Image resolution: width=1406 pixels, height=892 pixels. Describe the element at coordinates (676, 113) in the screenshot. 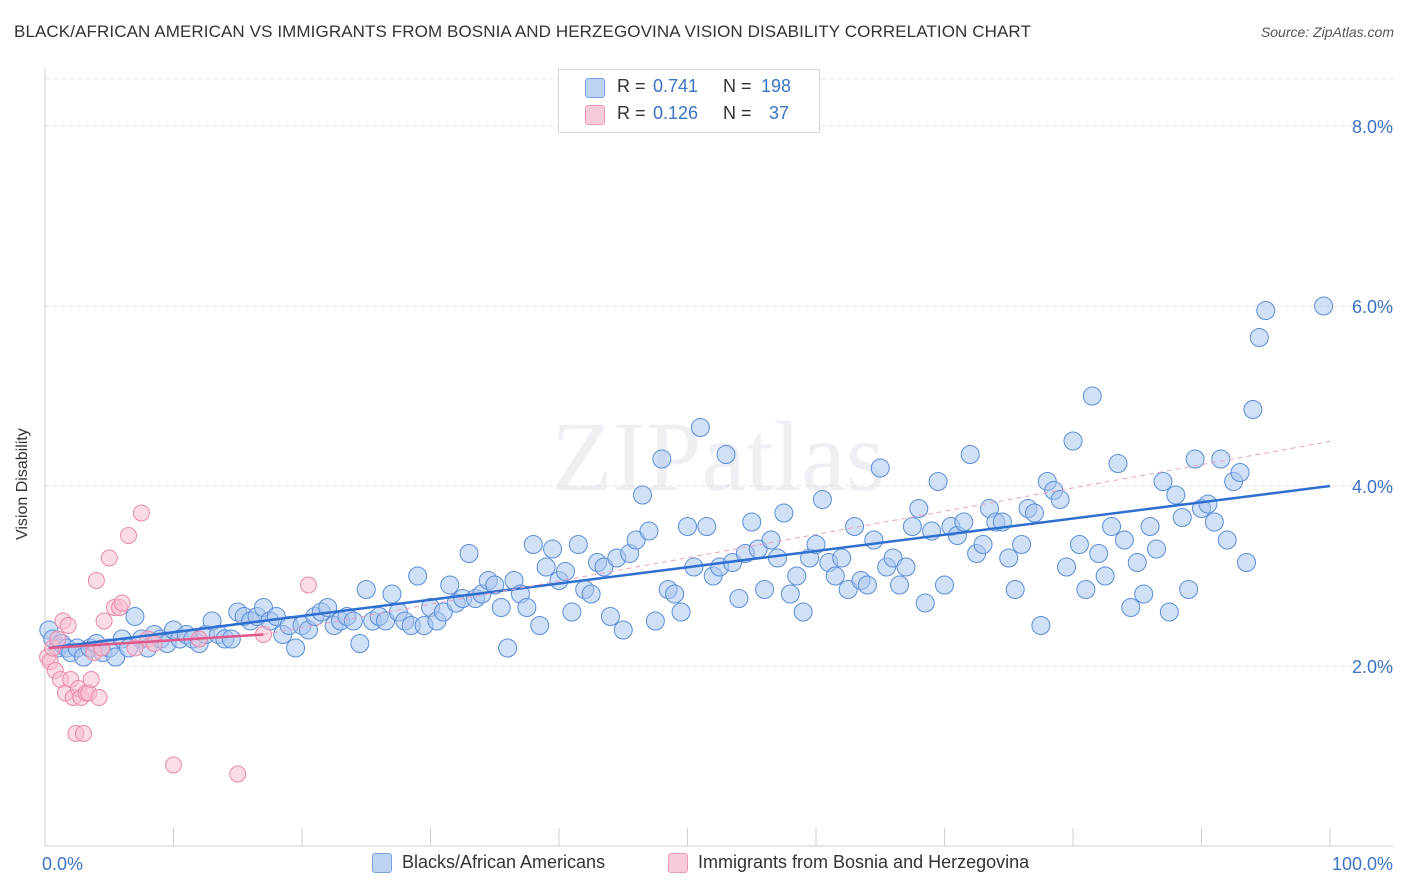

I see `legend-r-value: 0.126` at that location.